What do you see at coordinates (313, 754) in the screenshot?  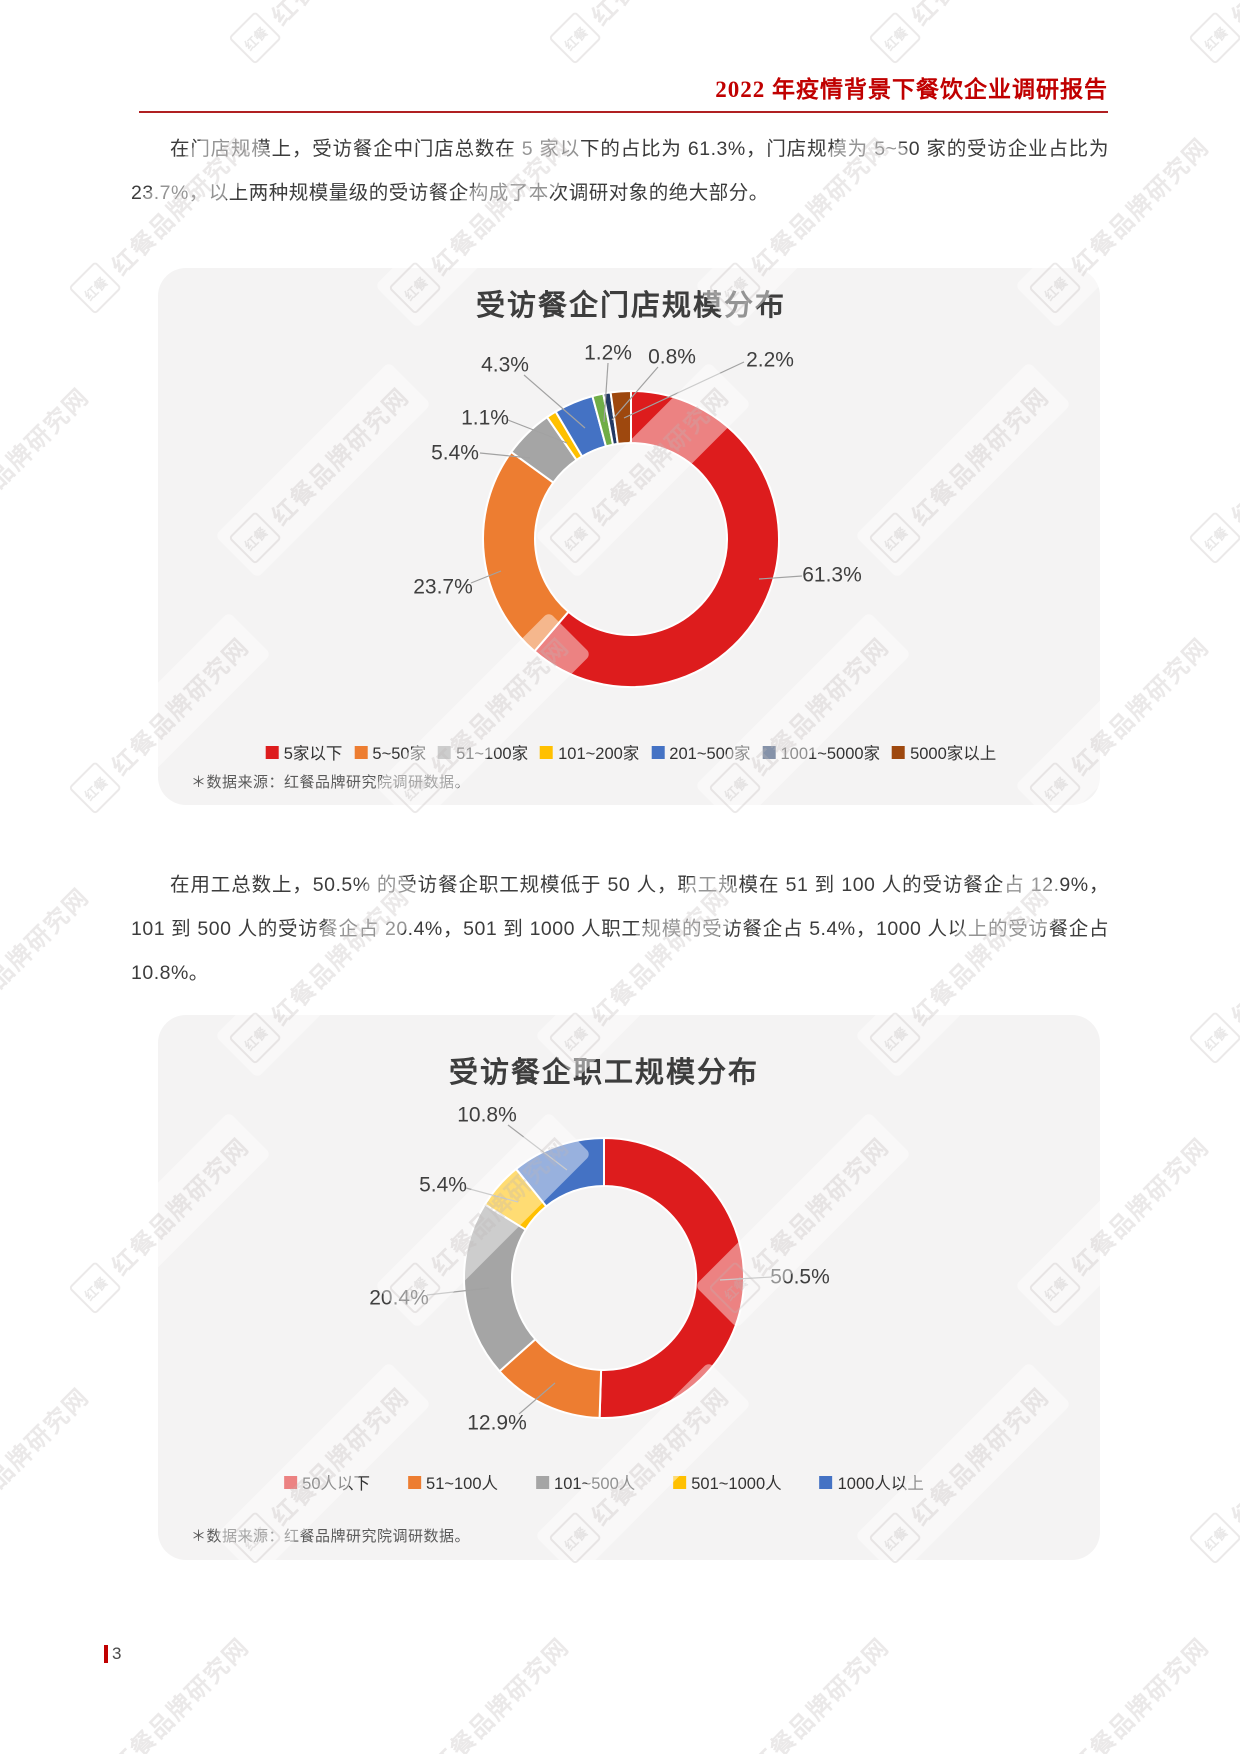 I see `legend-label: 5家以下` at bounding box center [313, 754].